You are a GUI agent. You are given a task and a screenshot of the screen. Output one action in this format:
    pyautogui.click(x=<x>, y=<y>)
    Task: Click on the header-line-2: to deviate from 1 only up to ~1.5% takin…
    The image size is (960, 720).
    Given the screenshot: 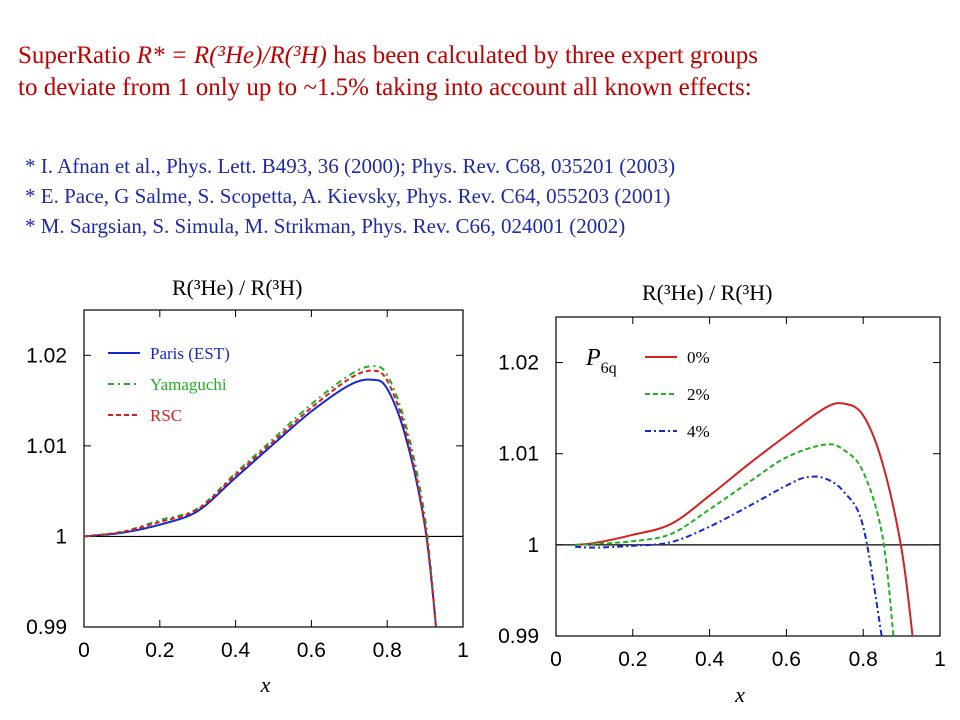 What is the action you would take?
    pyautogui.click(x=385, y=87)
    